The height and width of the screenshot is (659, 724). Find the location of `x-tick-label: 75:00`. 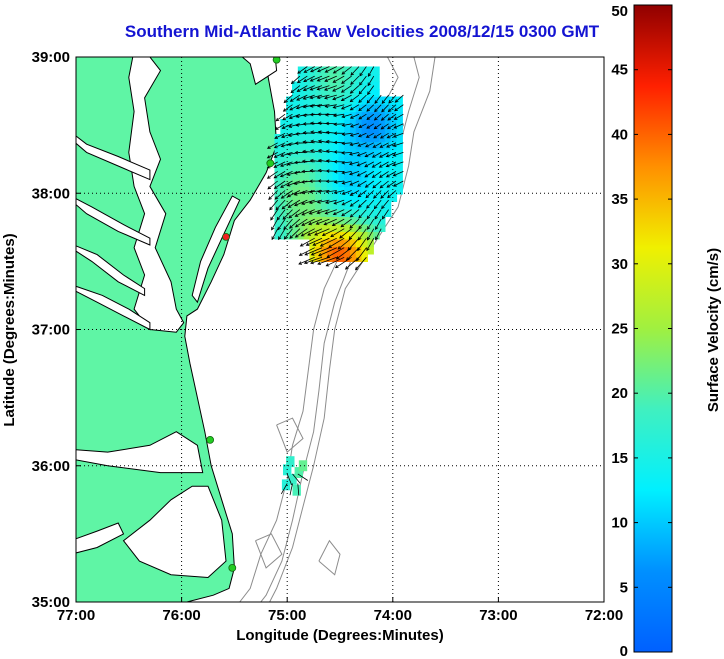

x-tick-label: 75:00 is located at coordinates (287, 615).